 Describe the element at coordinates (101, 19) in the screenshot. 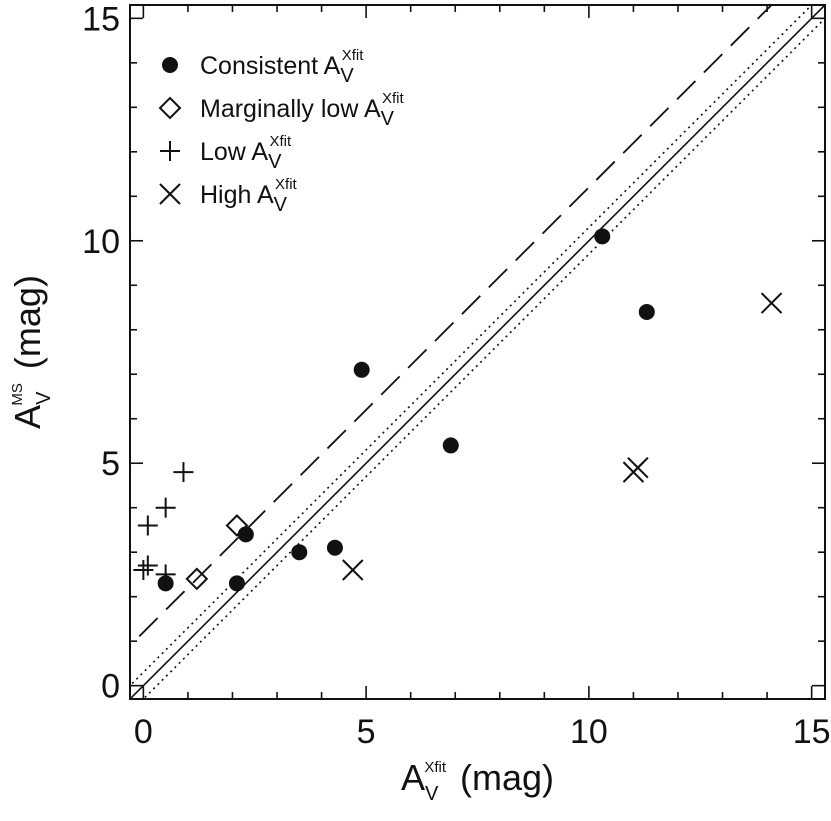

I see `y-tick-label: 15` at that location.